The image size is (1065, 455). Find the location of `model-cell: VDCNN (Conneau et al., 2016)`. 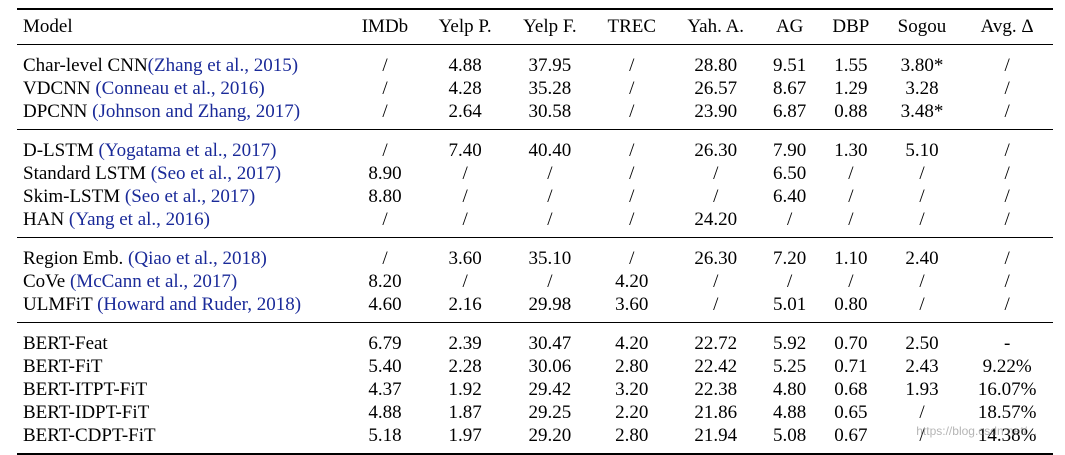

model-cell: VDCNN (Conneau et al., 2016) is located at coordinates (182, 88).